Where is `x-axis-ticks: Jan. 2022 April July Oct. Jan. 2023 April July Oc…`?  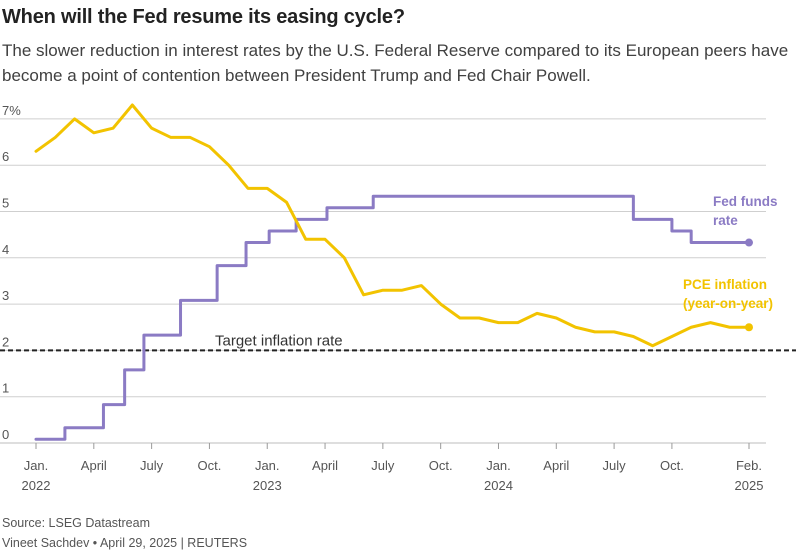
x-axis-ticks: Jan. 2022 April July Oct. Jan. 2023 April July Oc… is located at coordinates (393, 468).